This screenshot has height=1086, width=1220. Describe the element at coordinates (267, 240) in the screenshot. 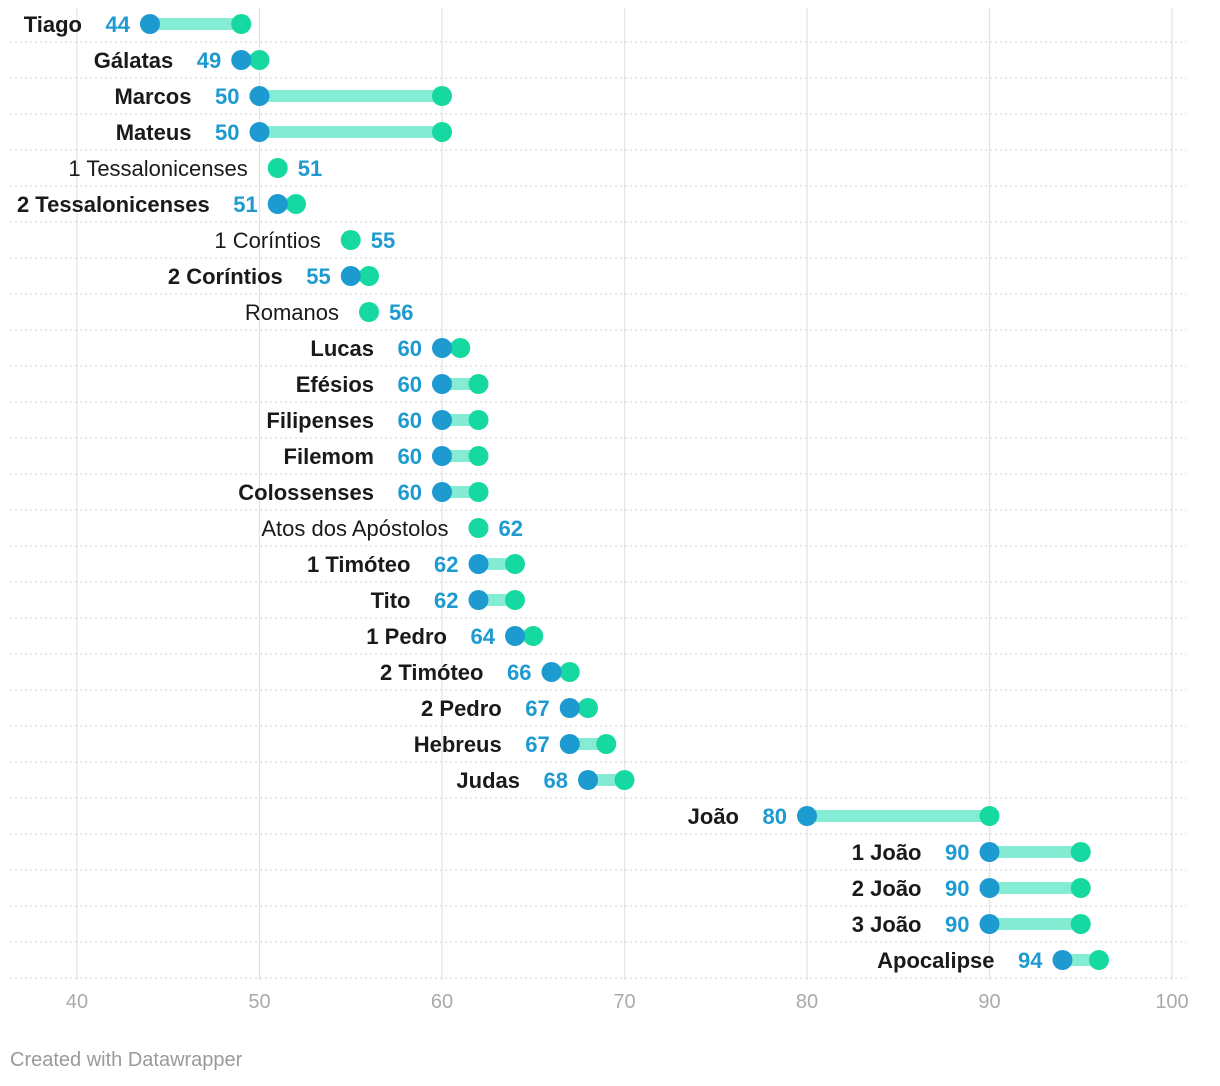

I see `category-label: 1 Coríntios` at that location.